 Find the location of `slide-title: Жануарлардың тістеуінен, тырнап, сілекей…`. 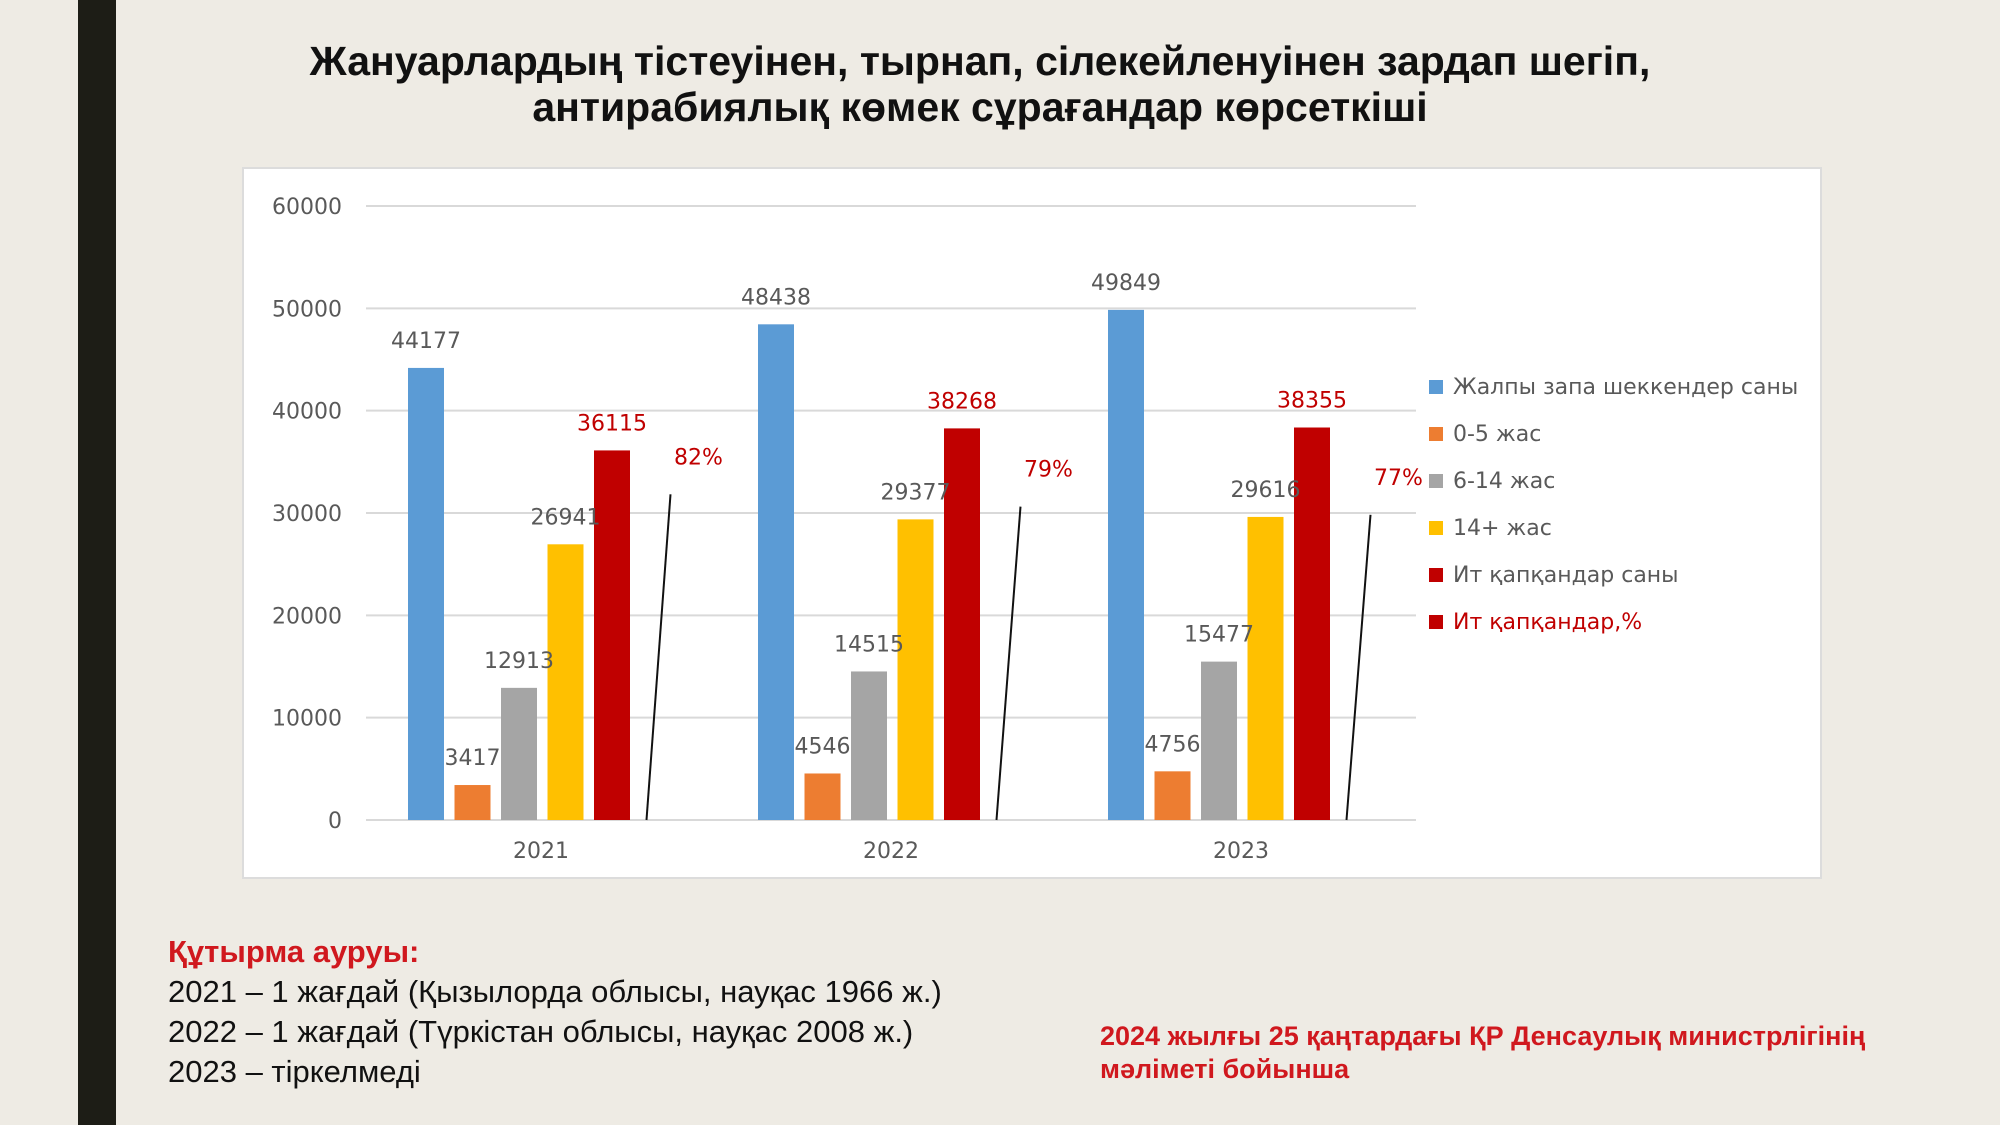

slide-title: Жануарлардың тістеуінен, тырнап, сілекей… is located at coordinates (980, 84).